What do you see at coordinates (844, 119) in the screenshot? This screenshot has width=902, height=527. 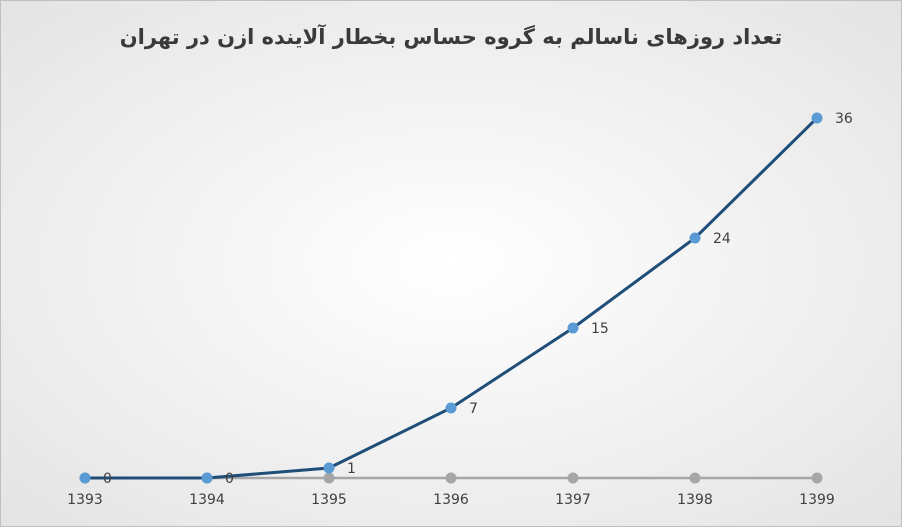 I see `data-label: 36` at bounding box center [844, 119].